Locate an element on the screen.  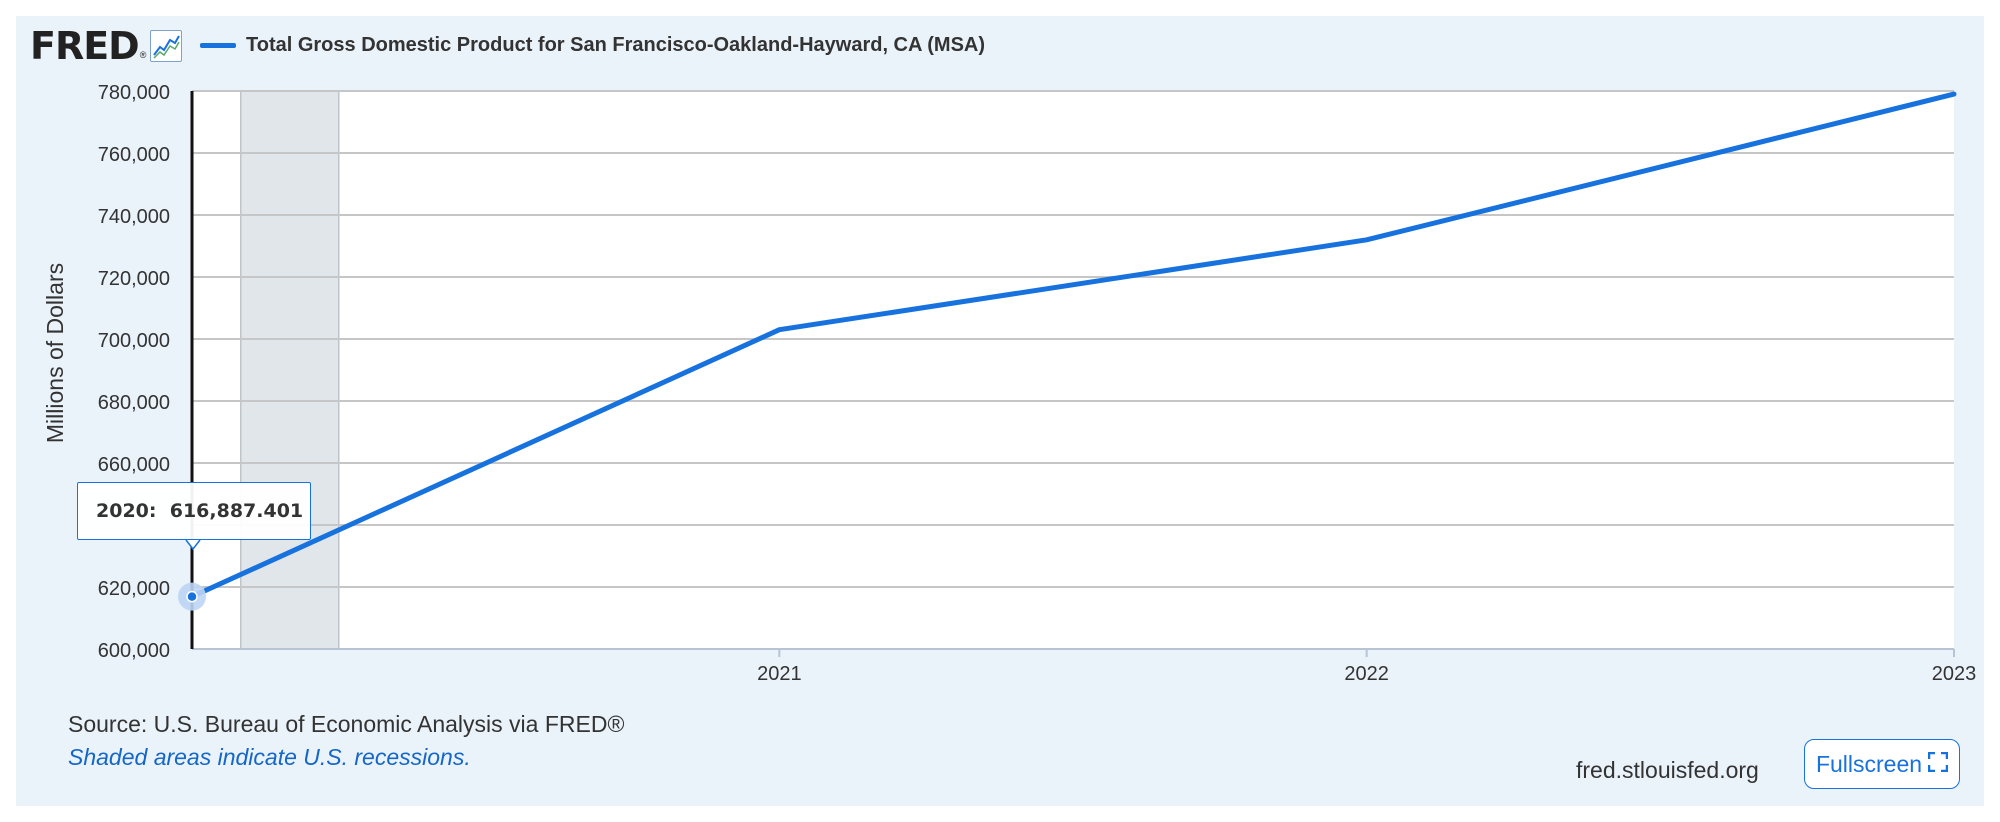
y-tick-label: 600,000 is located at coordinates (134, 651).